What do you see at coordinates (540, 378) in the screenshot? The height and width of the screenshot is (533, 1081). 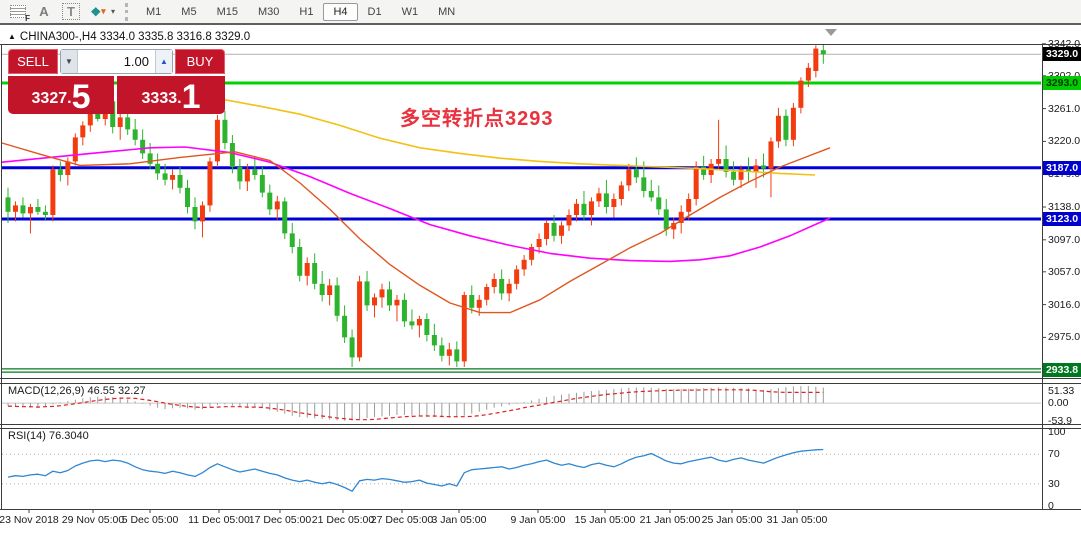 I see `main-pane-bottom-border` at bounding box center [540, 378].